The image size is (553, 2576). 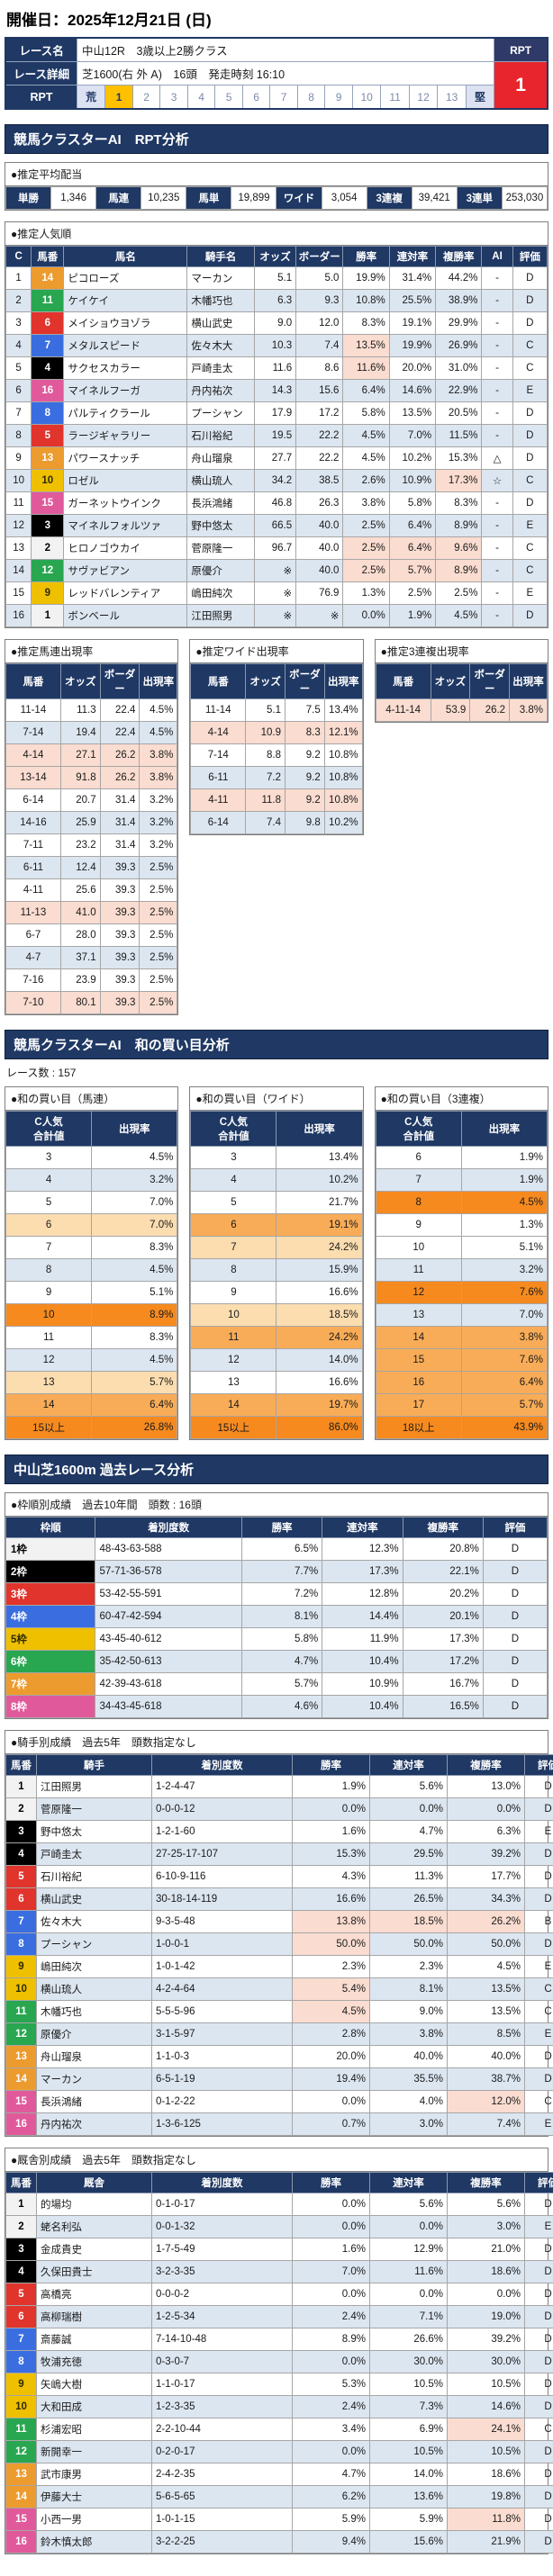 What do you see at coordinates (412, 571) in the screenshot?
I see `ren-rate: 5.7%` at bounding box center [412, 571].